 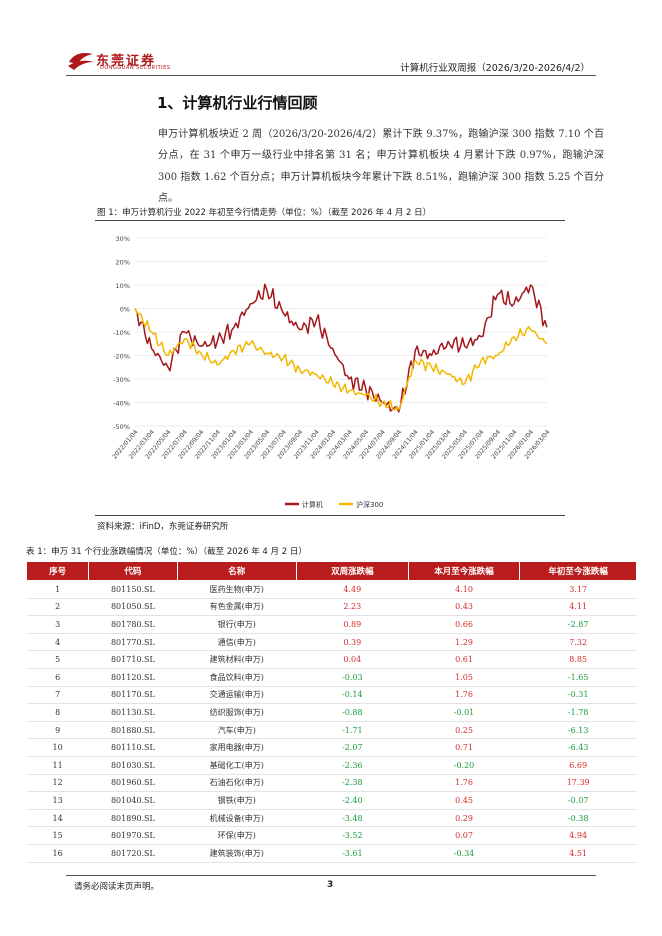 What do you see at coordinates (133, 800) in the screenshot?
I see `table-cell: 801040.SL` at bounding box center [133, 800].